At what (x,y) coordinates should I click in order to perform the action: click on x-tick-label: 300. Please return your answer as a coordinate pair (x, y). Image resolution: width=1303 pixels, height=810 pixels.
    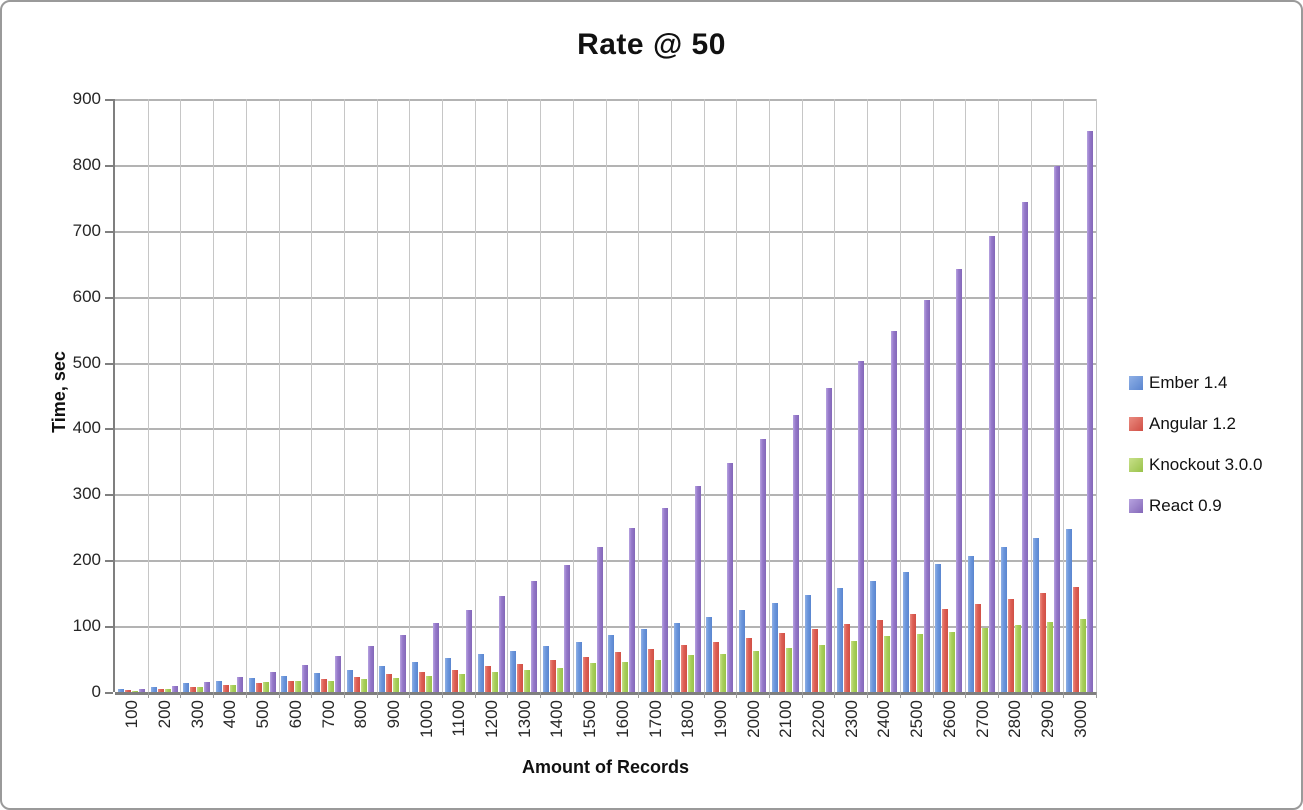
    Looking at the image, I should click on (197, 714).